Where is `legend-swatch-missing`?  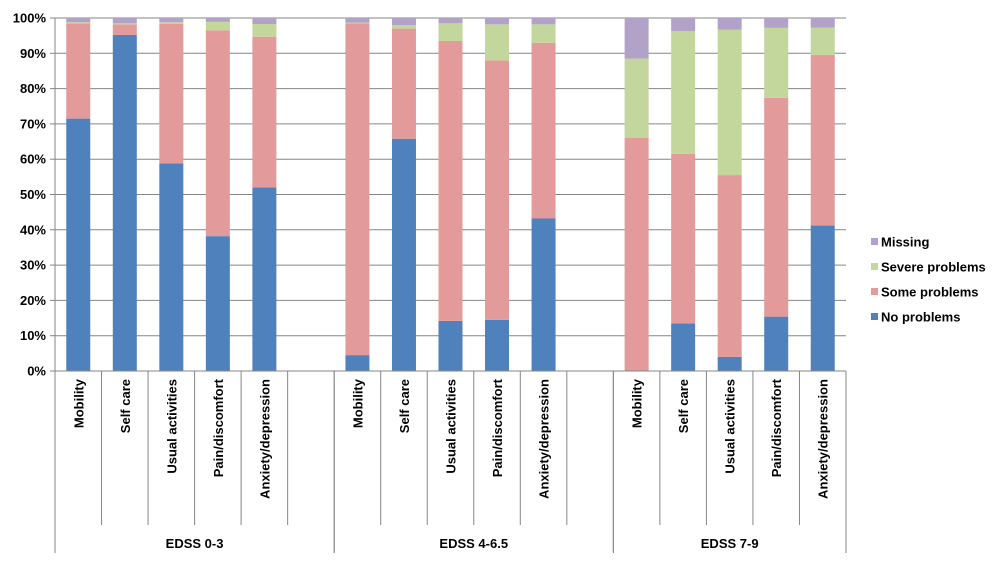
legend-swatch-missing is located at coordinates (874, 241).